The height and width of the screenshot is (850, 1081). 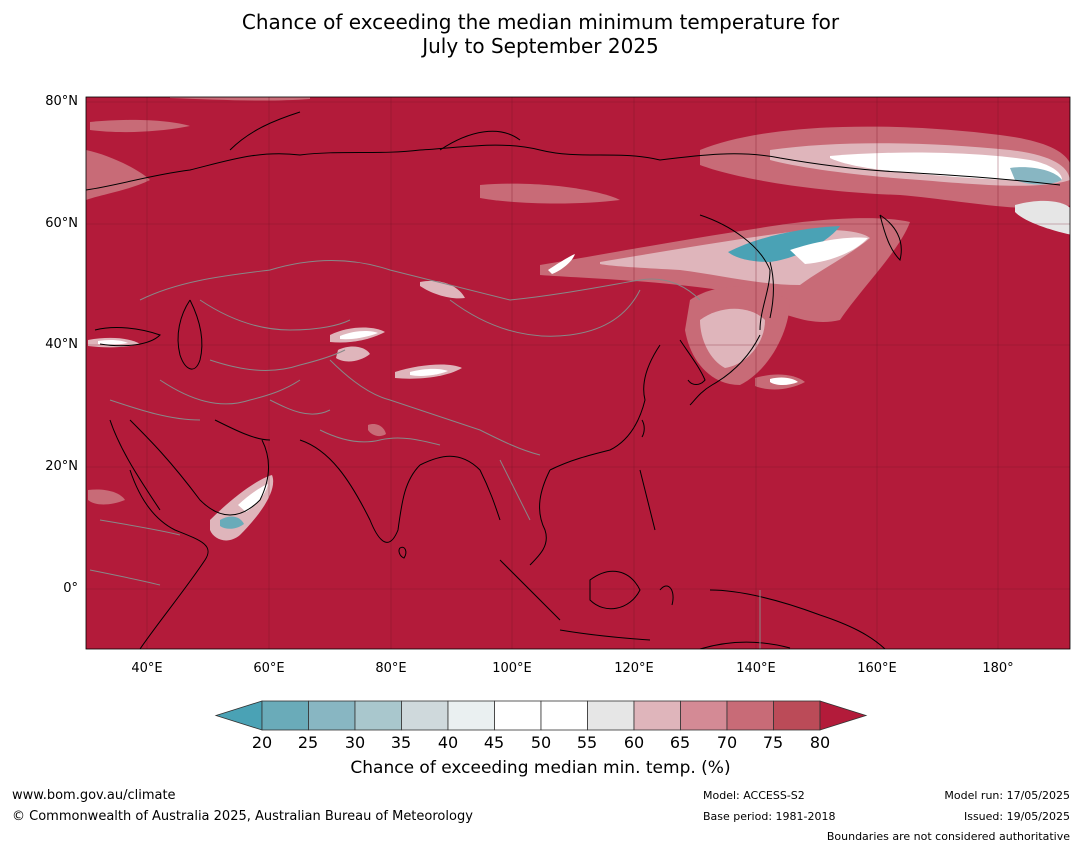 What do you see at coordinates (242, 430) in the screenshot?
I see `coastline-persian-gulf` at bounding box center [242, 430].